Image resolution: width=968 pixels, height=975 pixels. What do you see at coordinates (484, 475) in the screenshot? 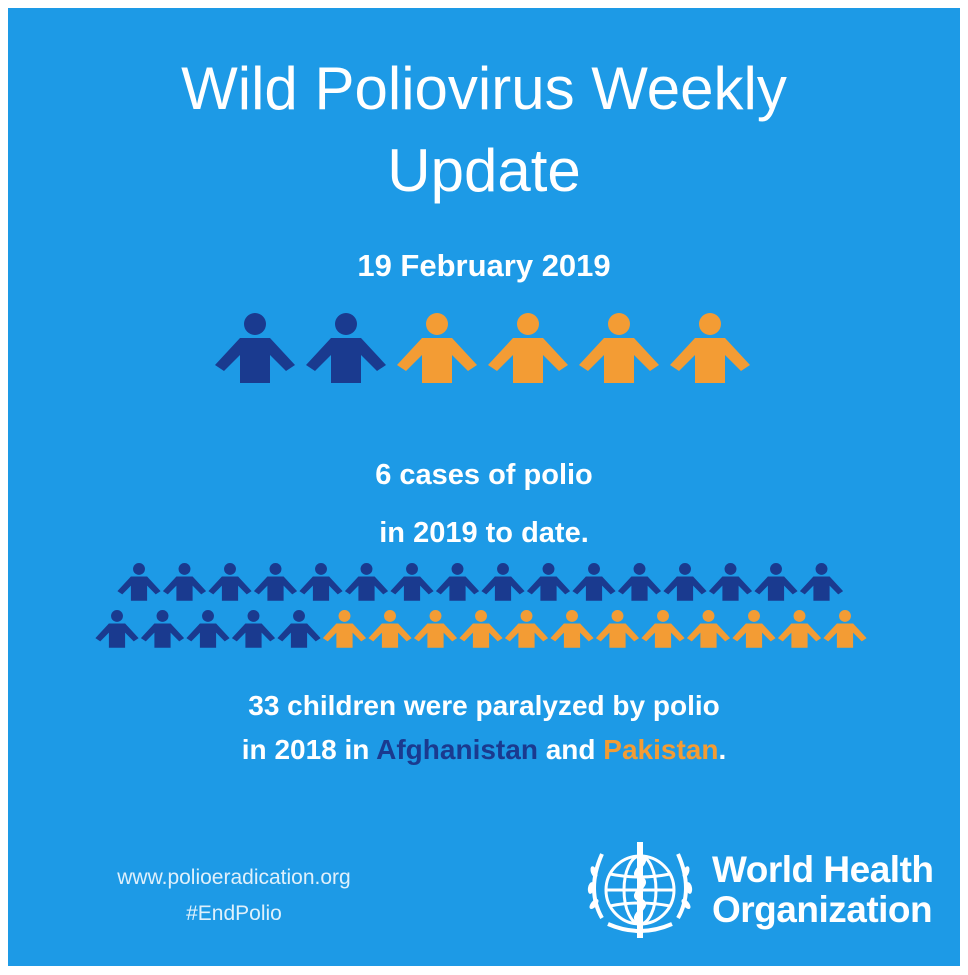
I see `cases-line-1: 6 cases of polio` at bounding box center [484, 475].